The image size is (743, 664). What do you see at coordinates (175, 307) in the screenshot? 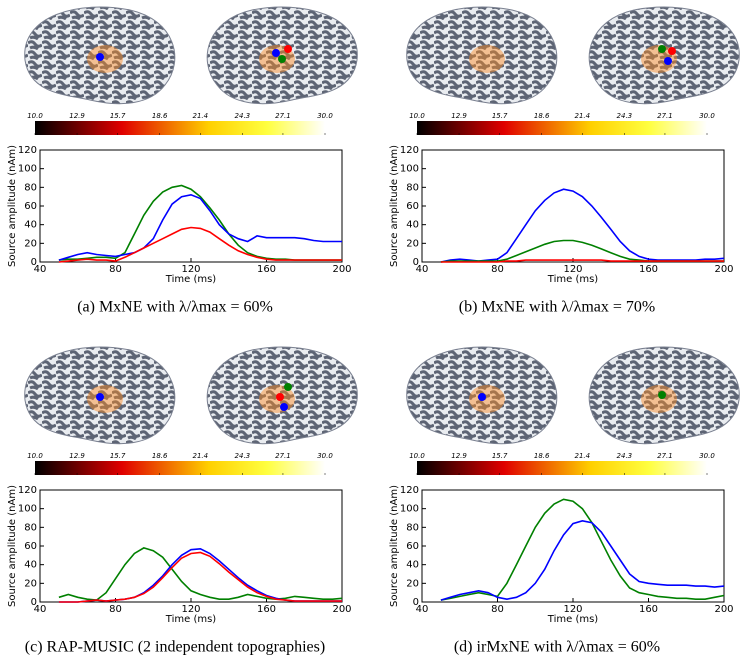
I see `caption: (a) MxNE with λ/λmax = 60%` at bounding box center [175, 307].